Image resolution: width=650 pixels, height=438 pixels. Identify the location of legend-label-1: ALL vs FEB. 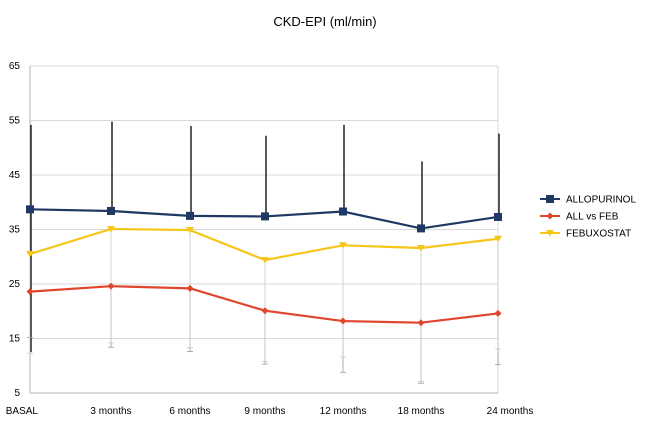
(592, 217).